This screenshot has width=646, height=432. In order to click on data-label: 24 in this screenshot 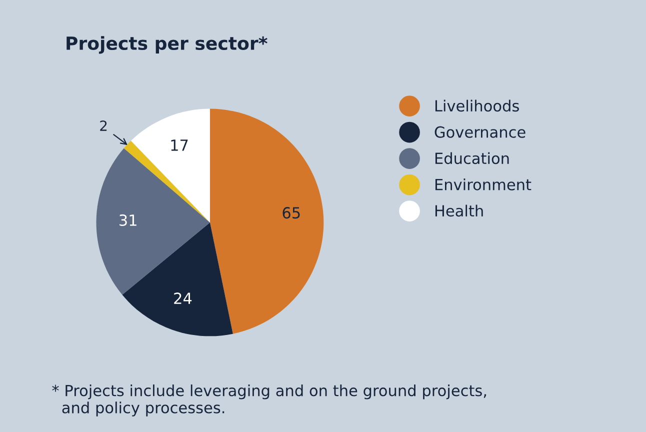, I will do `click(183, 298)`.